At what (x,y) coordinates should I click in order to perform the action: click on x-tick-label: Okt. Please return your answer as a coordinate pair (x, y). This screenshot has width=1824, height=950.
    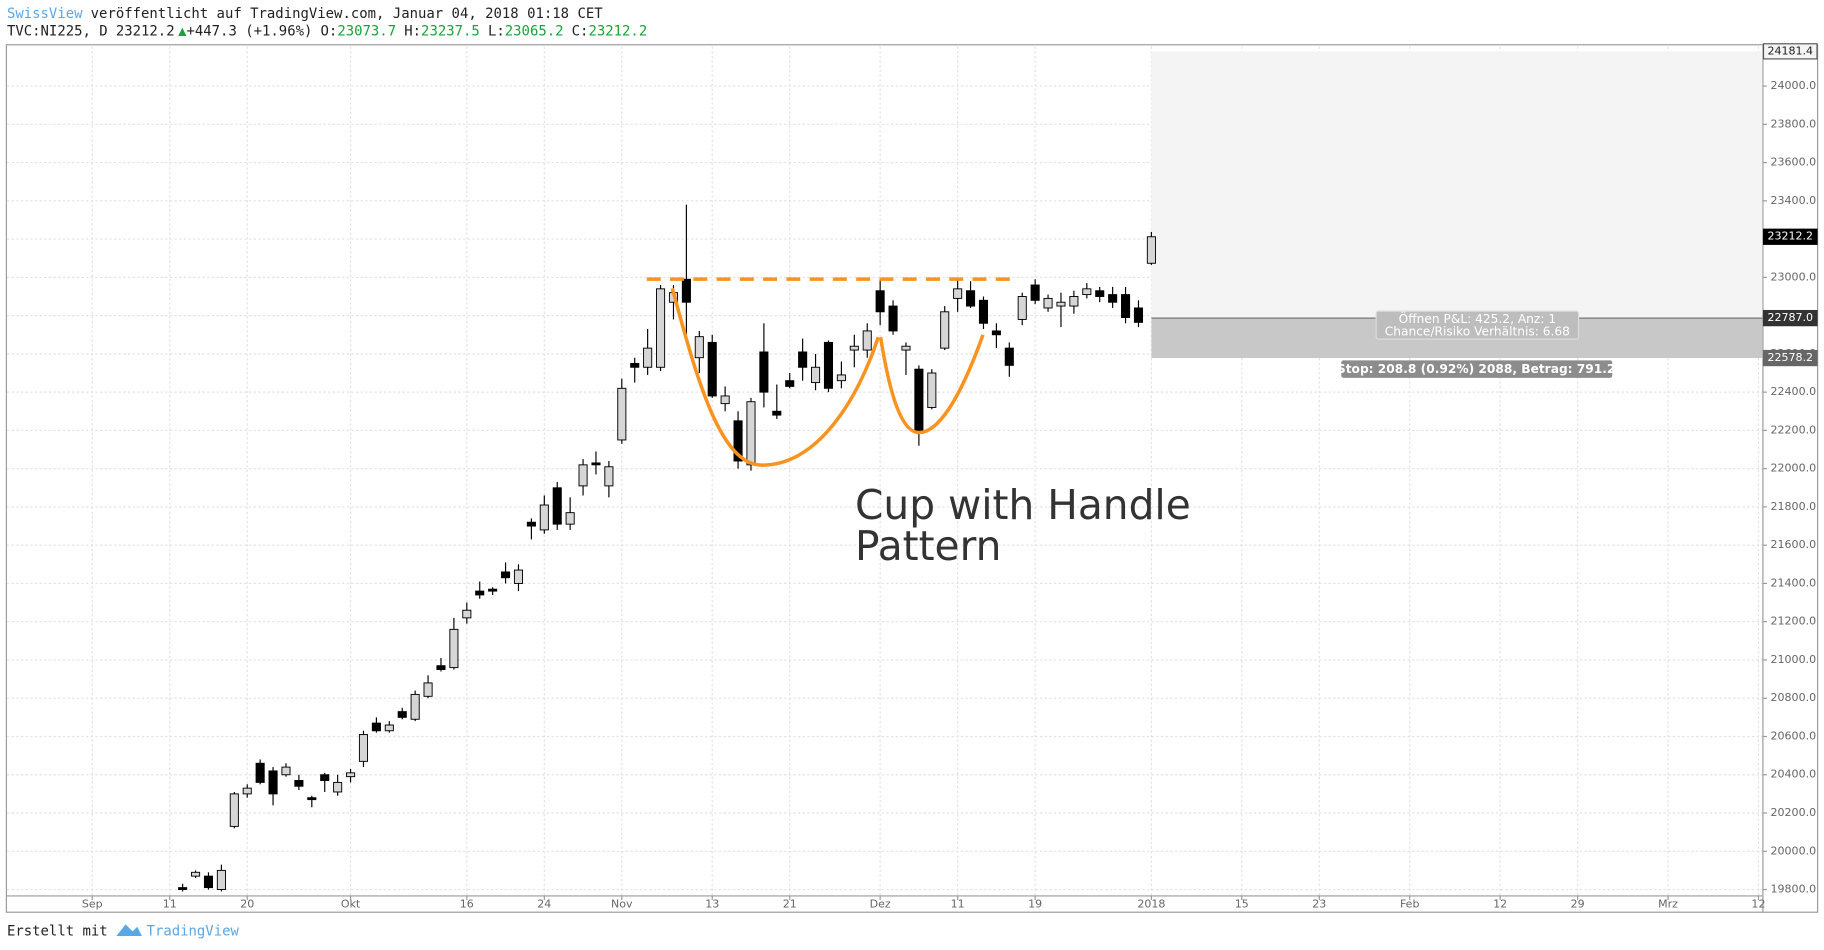
    Looking at the image, I should click on (351, 904).